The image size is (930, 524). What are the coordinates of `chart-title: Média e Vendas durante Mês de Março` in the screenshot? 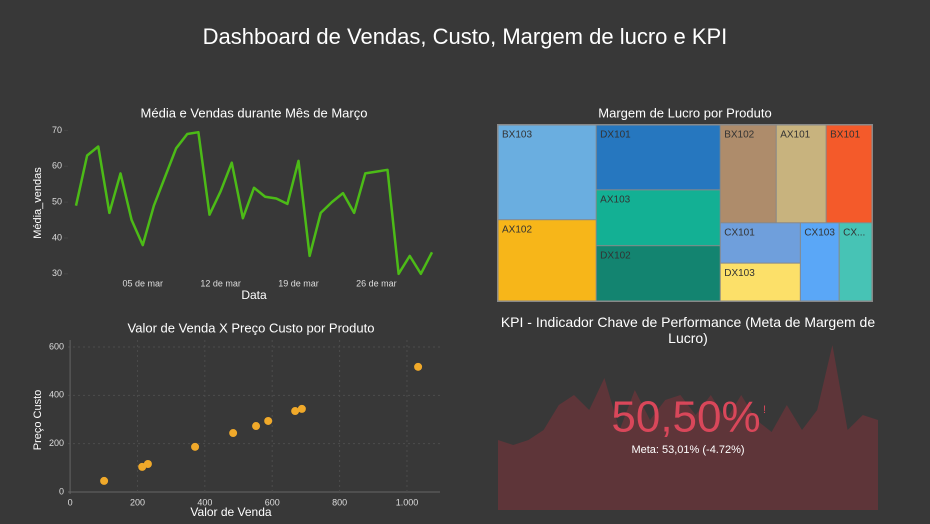 It's located at (254, 112).